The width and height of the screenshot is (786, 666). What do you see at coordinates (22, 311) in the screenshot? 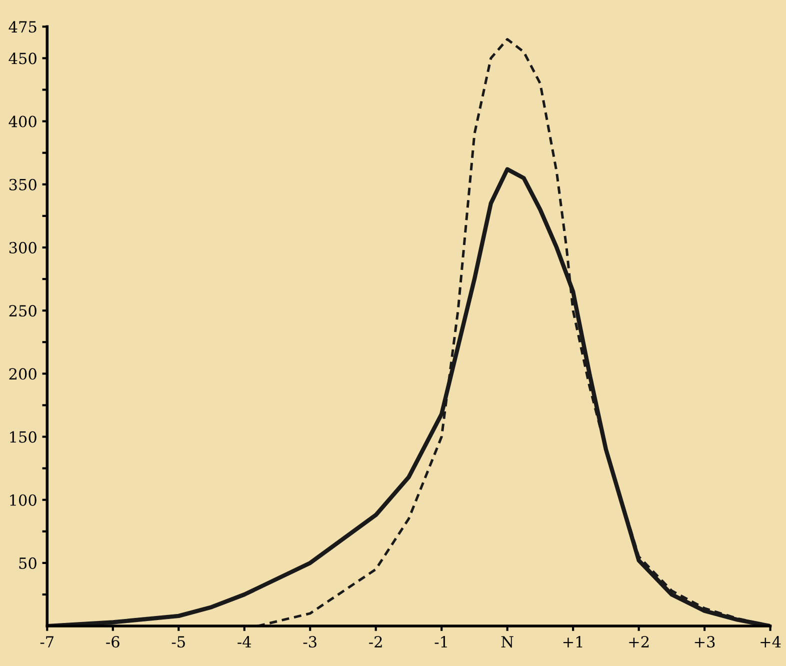
I see `y-tick-label: 250` at bounding box center [22, 311].